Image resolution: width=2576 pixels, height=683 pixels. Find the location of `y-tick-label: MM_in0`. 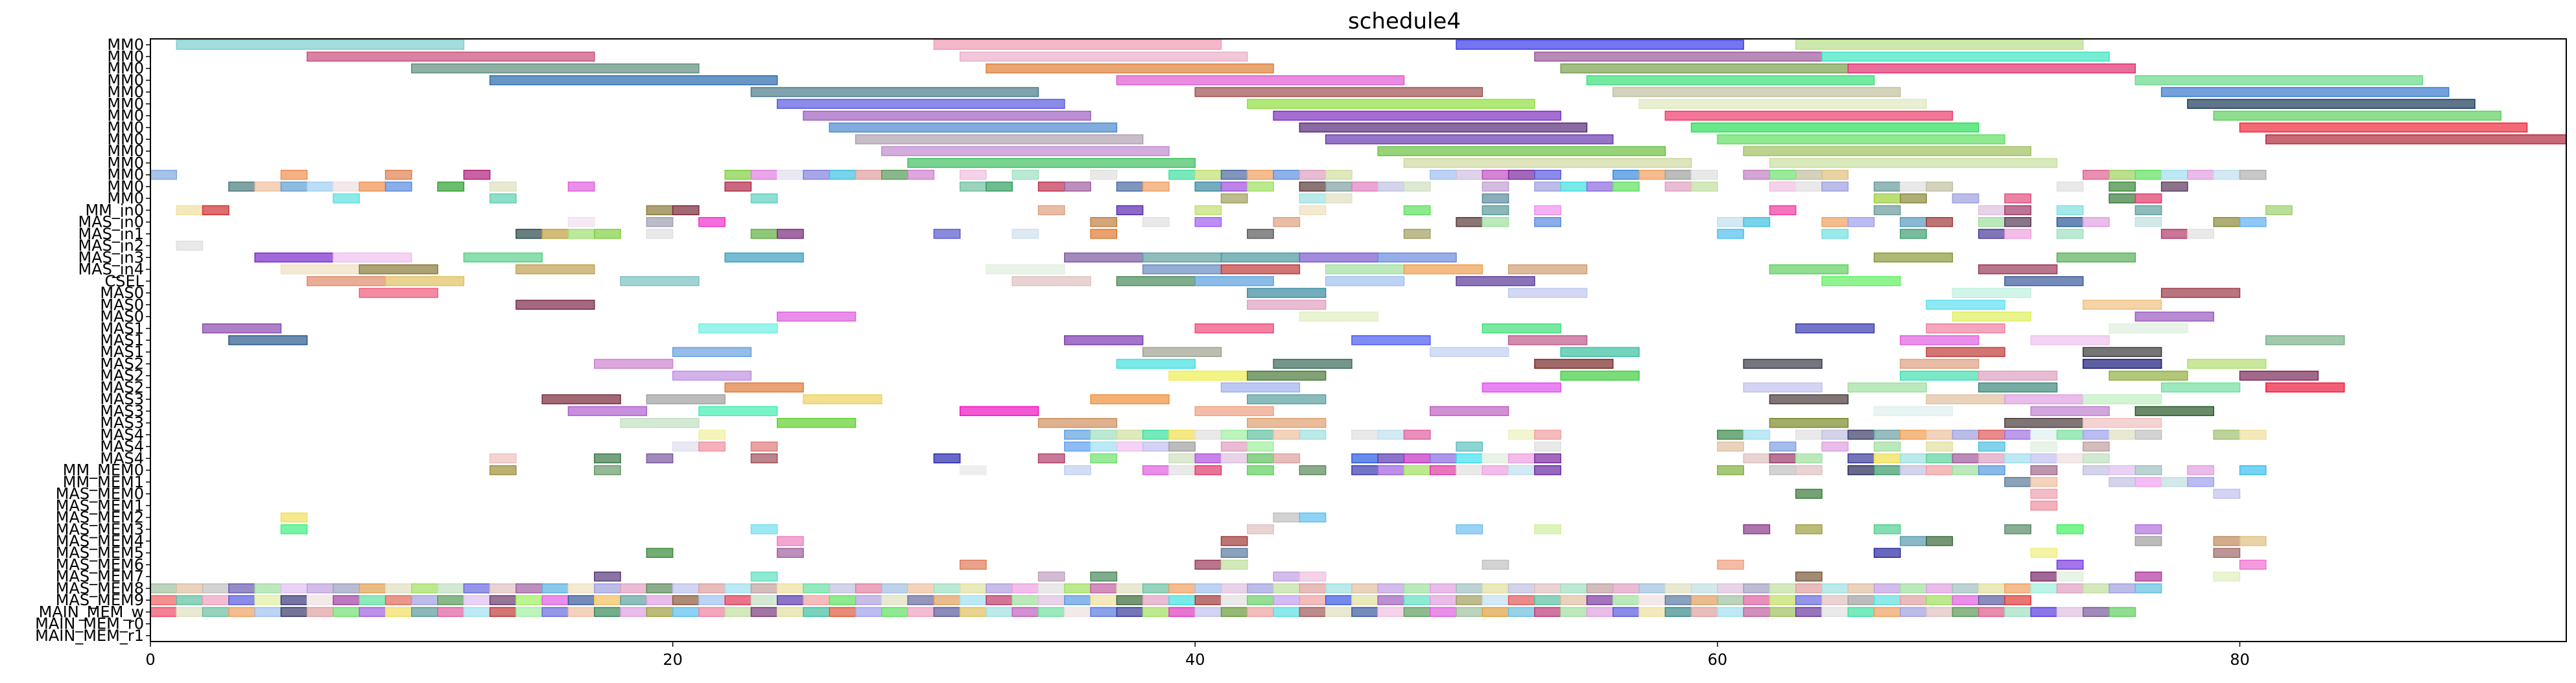

y-tick-label: MM_in0 is located at coordinates (114, 210).